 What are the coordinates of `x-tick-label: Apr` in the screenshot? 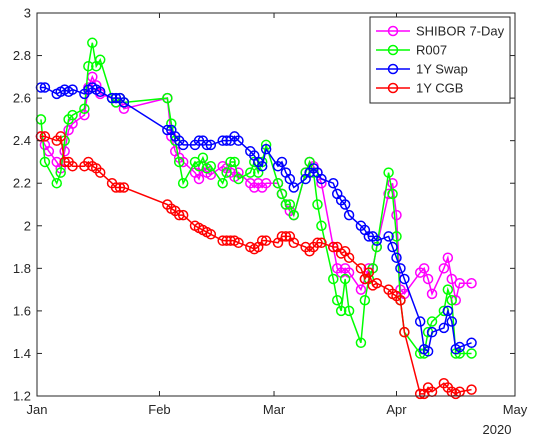 It's located at (396, 409).